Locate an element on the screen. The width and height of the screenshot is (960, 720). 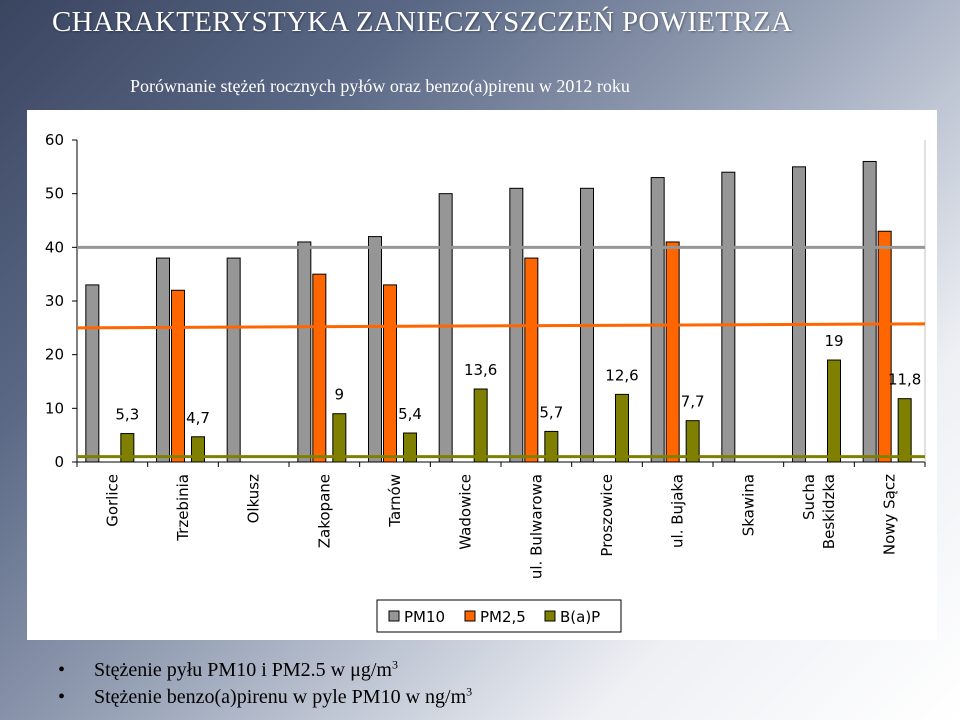
x-category-label: ul. Bujaka is located at coordinates (678, 511).